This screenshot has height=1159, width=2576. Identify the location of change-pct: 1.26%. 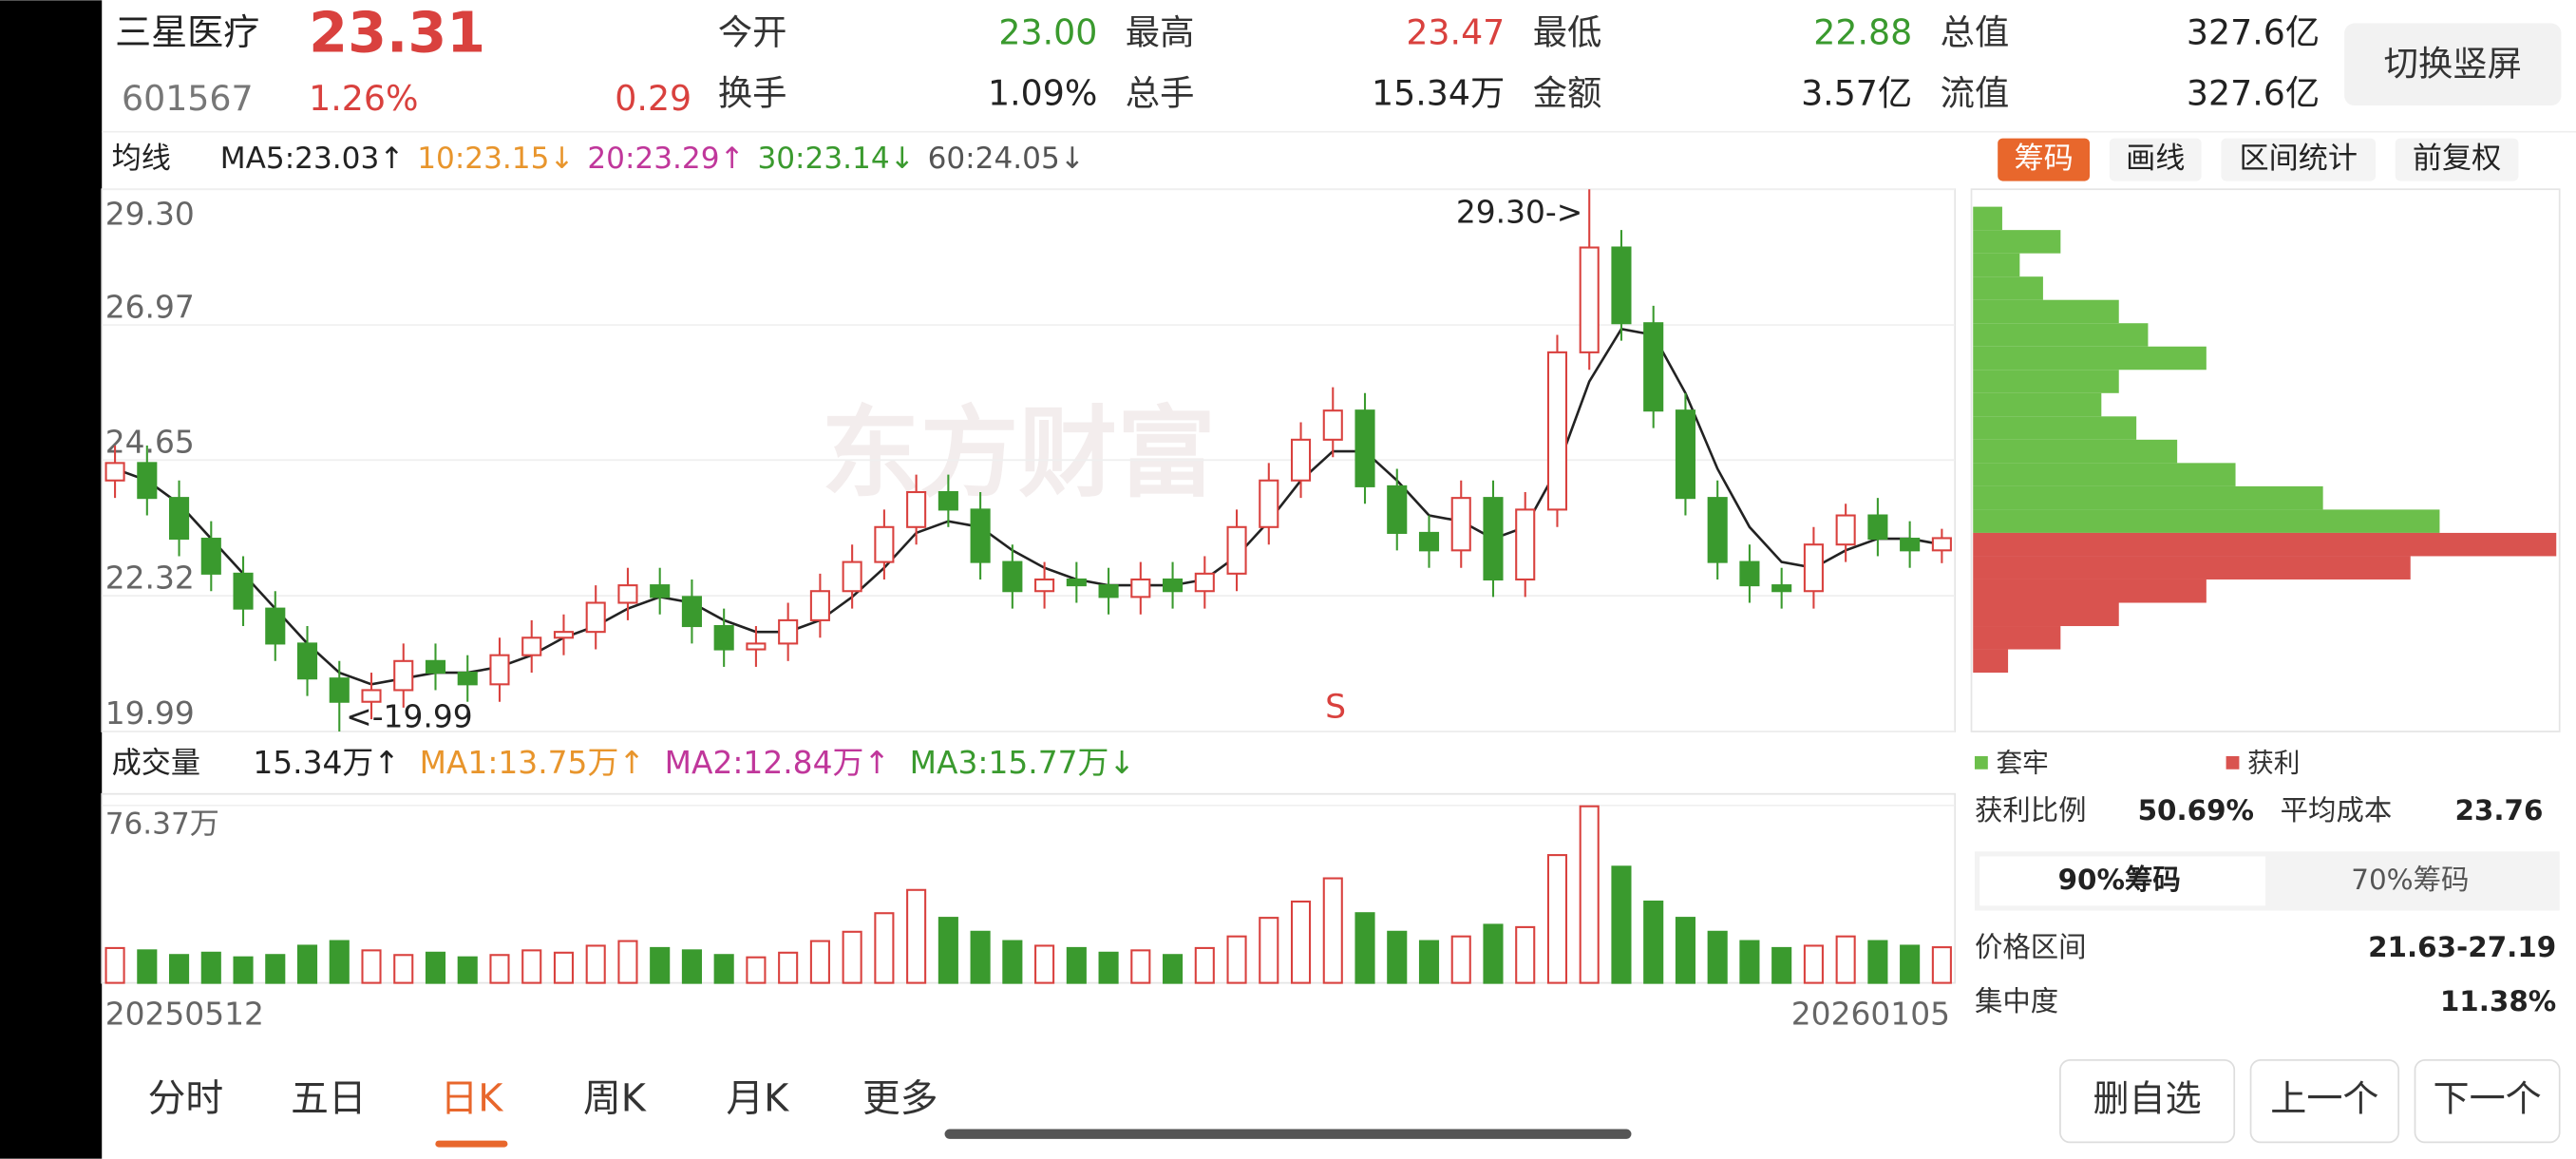
(363, 98).